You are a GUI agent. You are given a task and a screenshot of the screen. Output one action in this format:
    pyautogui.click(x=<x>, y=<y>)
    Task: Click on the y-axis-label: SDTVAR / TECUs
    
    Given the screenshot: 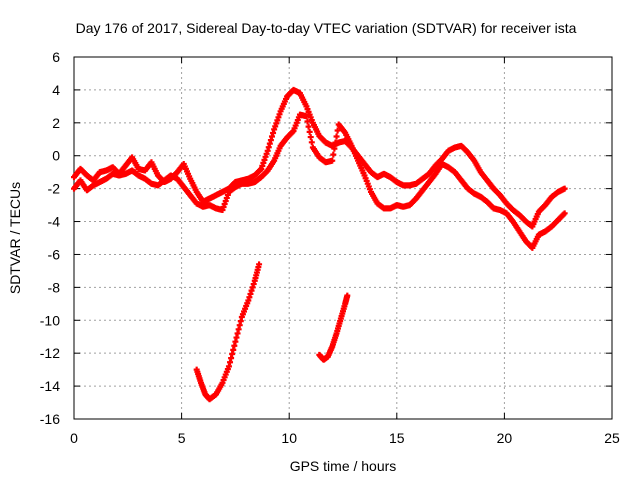 What is the action you would take?
    pyautogui.click(x=15, y=238)
    